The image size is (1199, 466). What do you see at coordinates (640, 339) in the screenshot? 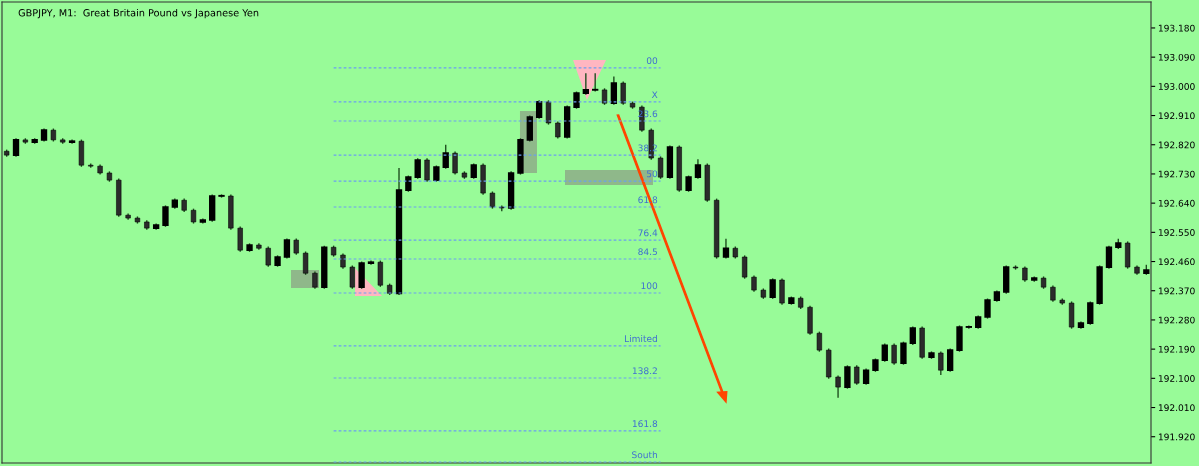
I see `series-label: Limited` at bounding box center [640, 339].